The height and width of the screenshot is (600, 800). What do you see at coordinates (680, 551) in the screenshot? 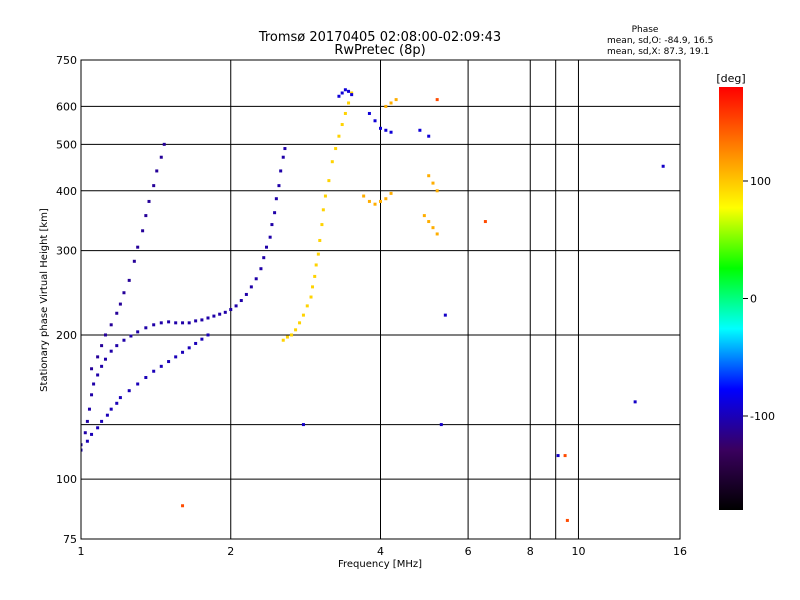
I see `x-tick-label: 16` at bounding box center [680, 551].